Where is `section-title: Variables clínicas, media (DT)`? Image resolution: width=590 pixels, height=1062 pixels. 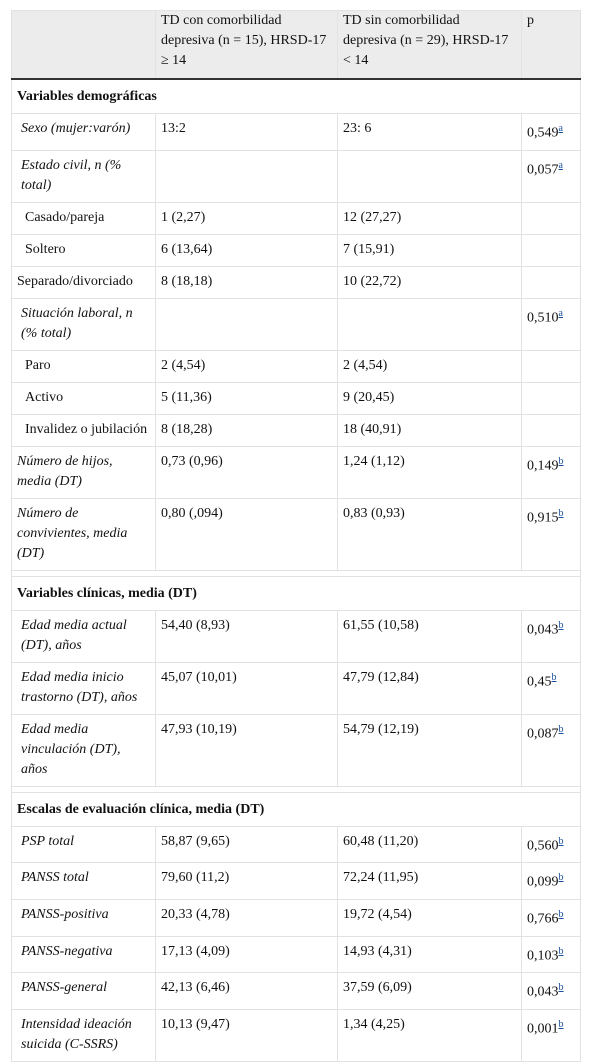 section-title: Variables clínicas, media (DT) is located at coordinates (296, 593).